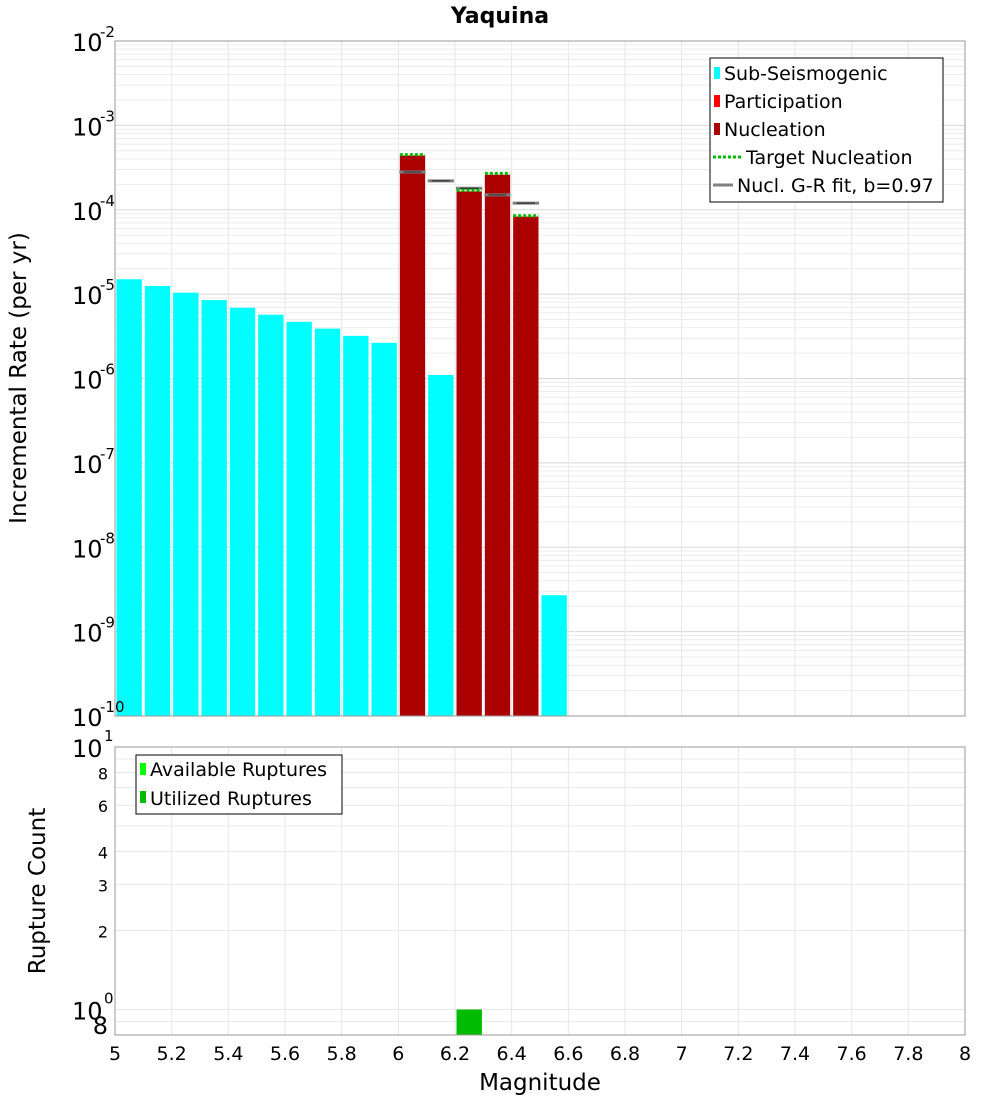 Image resolution: width=1000 pixels, height=1100 pixels. Describe the element at coordinates (109, 999) in the screenshot. I see `count-y-tick-exp: 0` at that location.